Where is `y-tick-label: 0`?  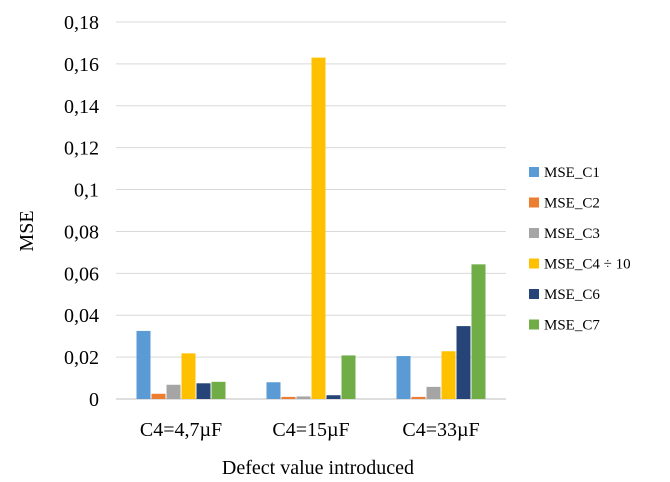
y-tick-label: 0 is located at coordinates (94, 400).